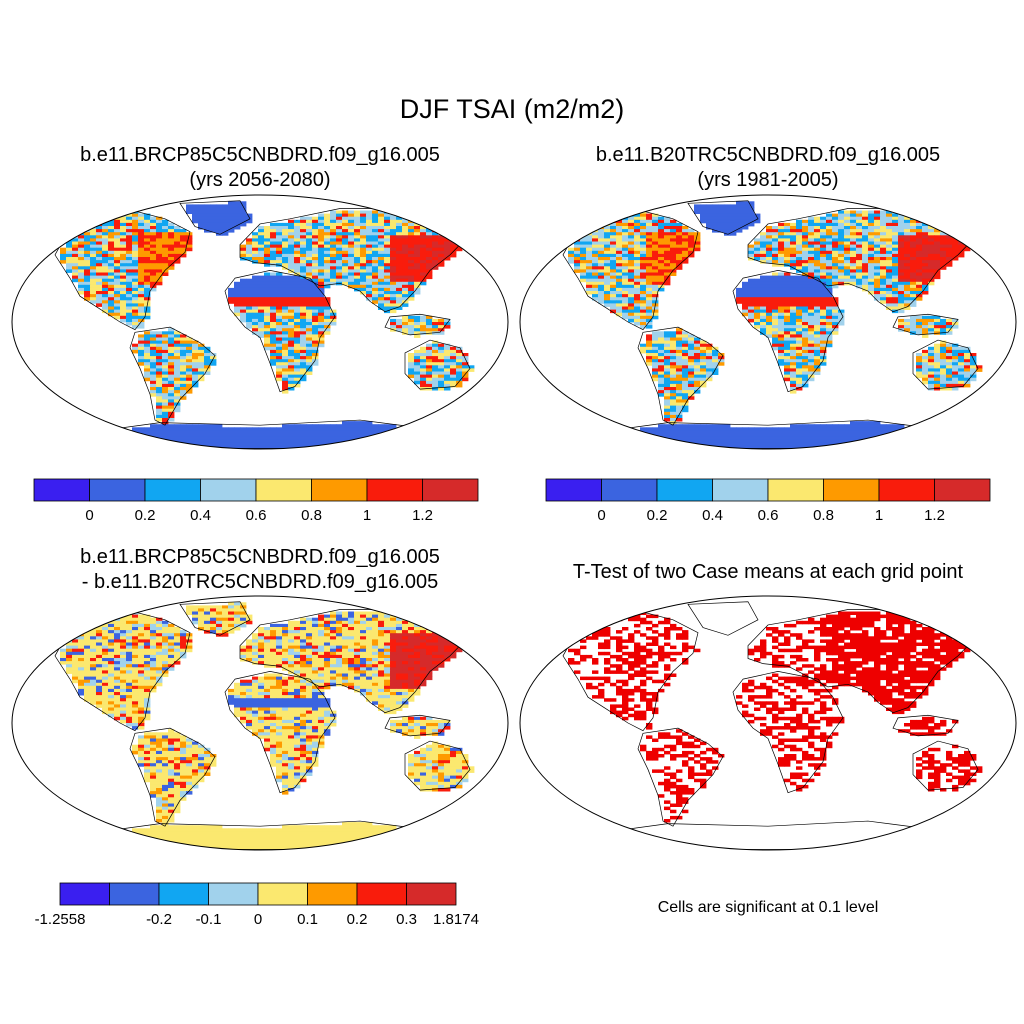 This screenshot has width=1024, height=1024. What do you see at coordinates (260, 155) in the screenshot?
I see `panel1-title-line1: b.e11.BRCP85C5CNBDRD.f09_g16.005` at bounding box center [260, 155].